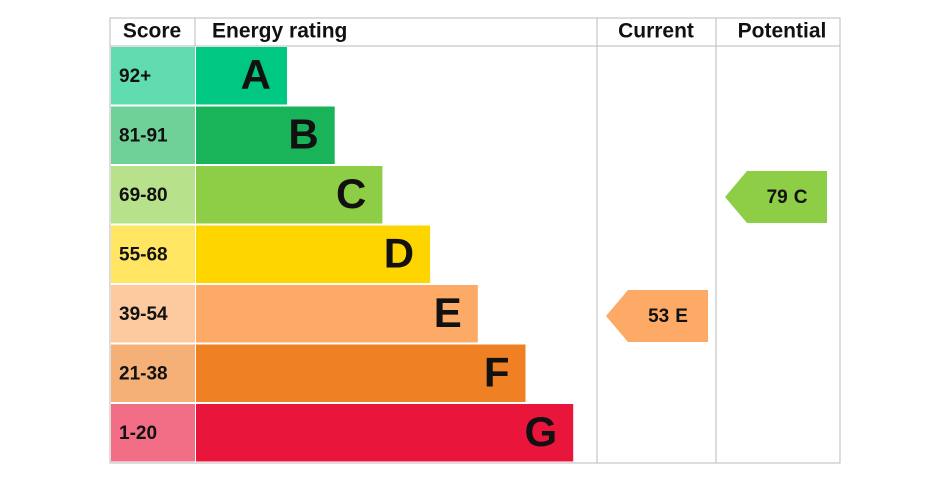 Image resolution: width=950 pixels, height=480 pixels. I want to click on rating-letter: G, so click(541, 431).